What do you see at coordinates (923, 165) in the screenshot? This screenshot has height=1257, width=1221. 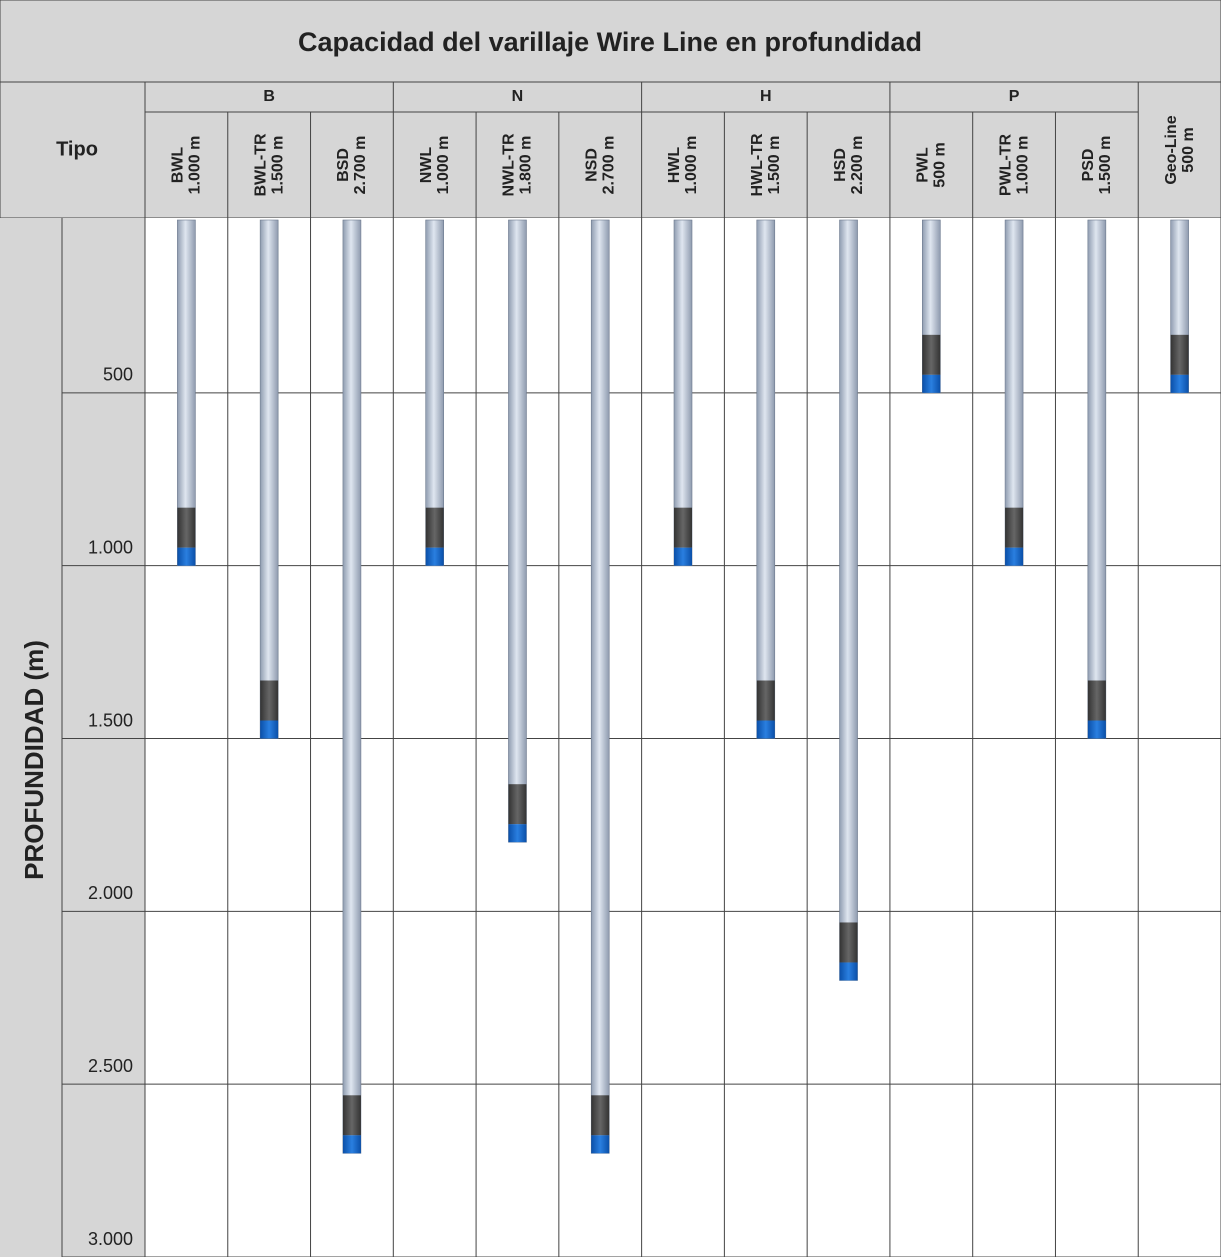 I see `category-label: PWL` at bounding box center [923, 165].